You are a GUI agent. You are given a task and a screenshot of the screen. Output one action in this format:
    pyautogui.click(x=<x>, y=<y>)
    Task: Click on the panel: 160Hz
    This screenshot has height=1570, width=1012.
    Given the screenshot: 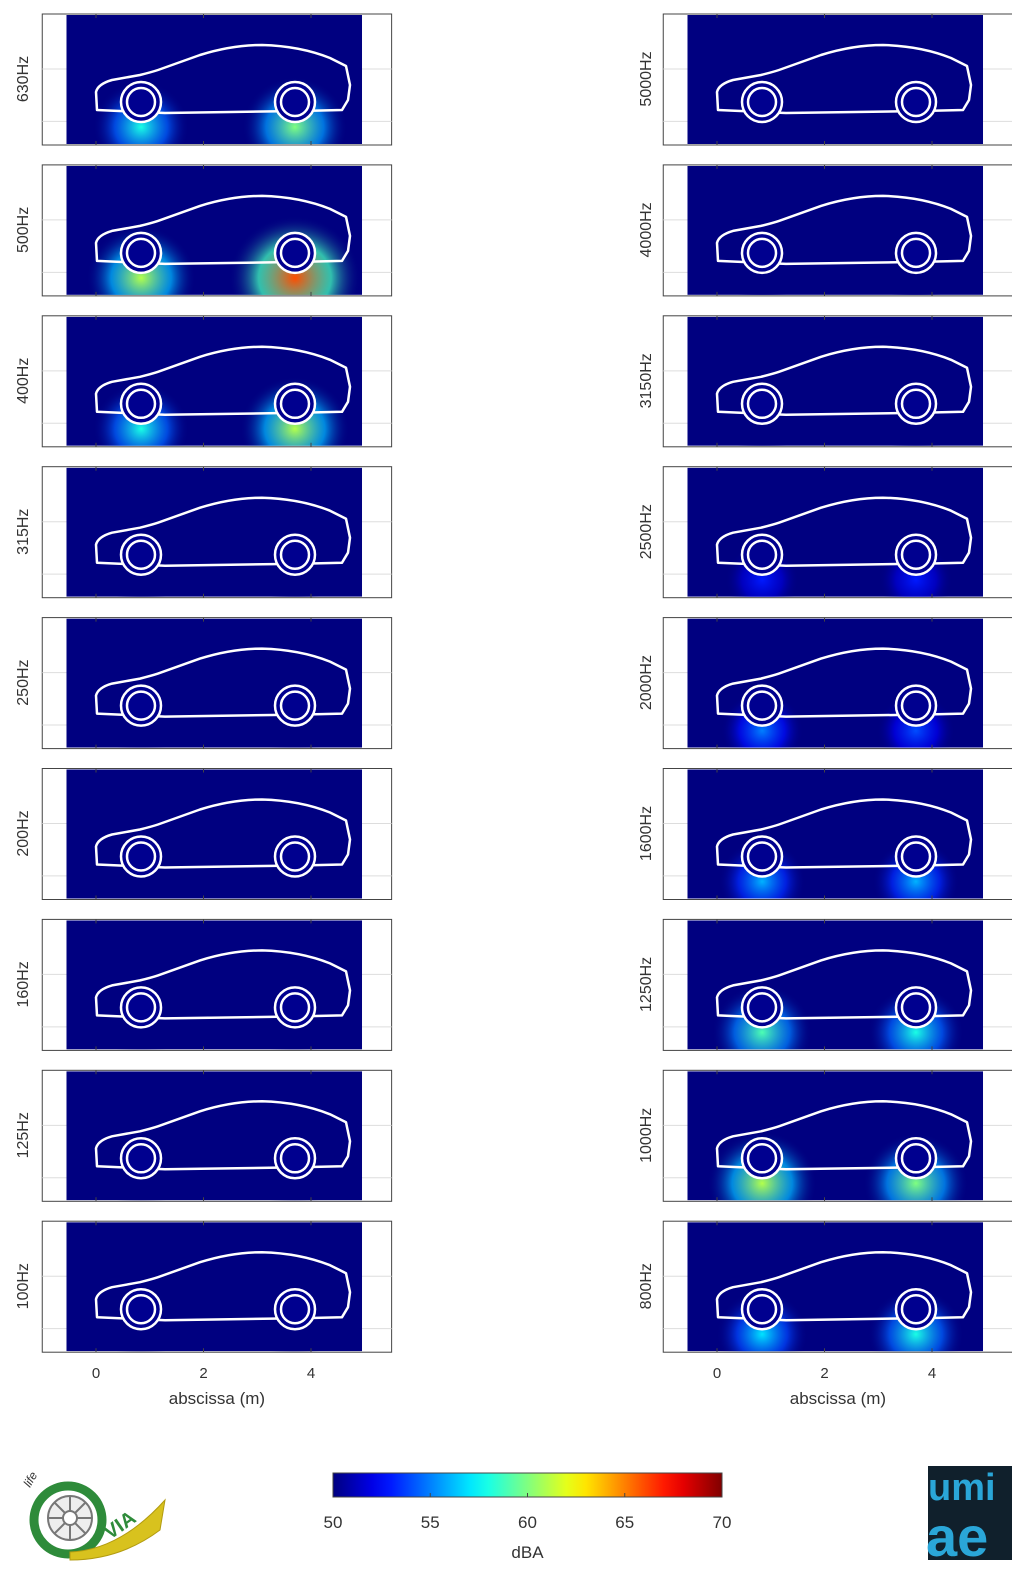 What is the action you would take?
    pyautogui.click(x=204, y=984)
    